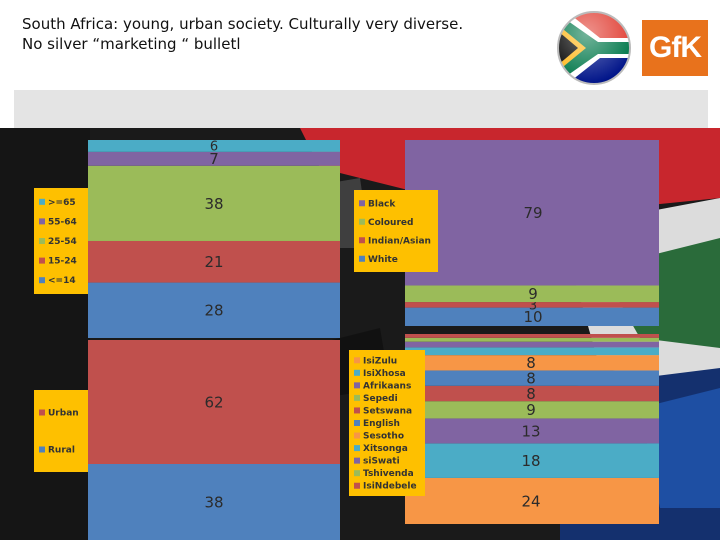 This screenshot has width=720, height=540. I want to click on bar-segment-coloured, so click(532, 294).